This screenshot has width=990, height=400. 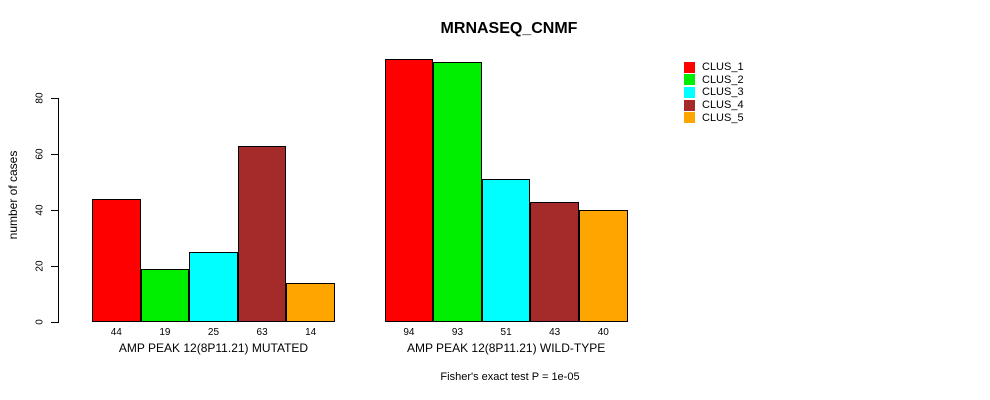 I want to click on group-label: AMP PEAK 12(8P11.21) WILD-TYPE, so click(x=506, y=348).